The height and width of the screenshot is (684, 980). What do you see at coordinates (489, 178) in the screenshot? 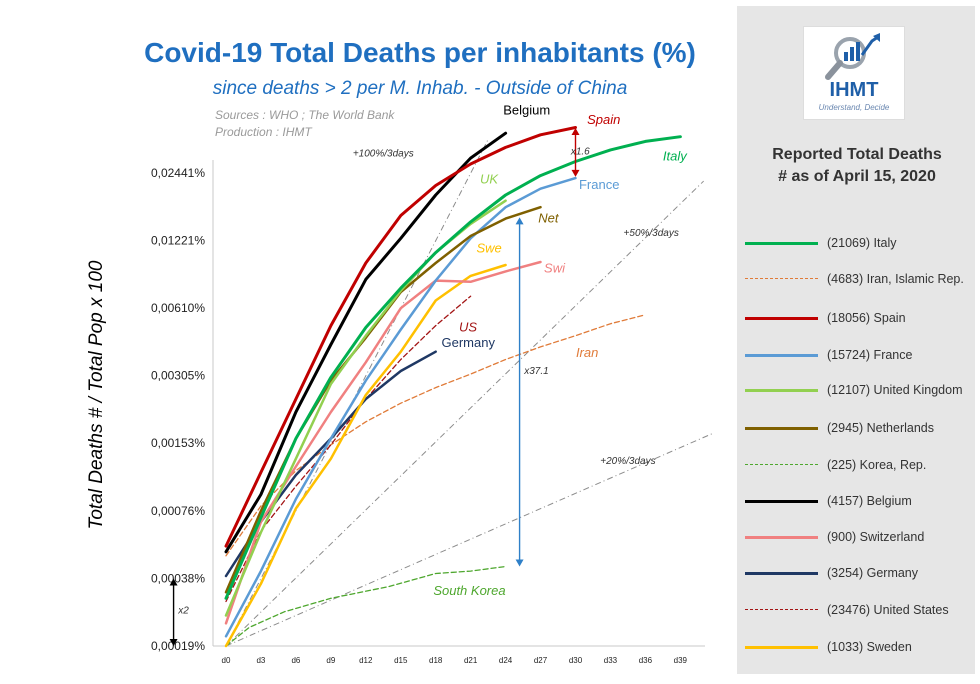
I see `series-label-uk: UK` at bounding box center [489, 178].